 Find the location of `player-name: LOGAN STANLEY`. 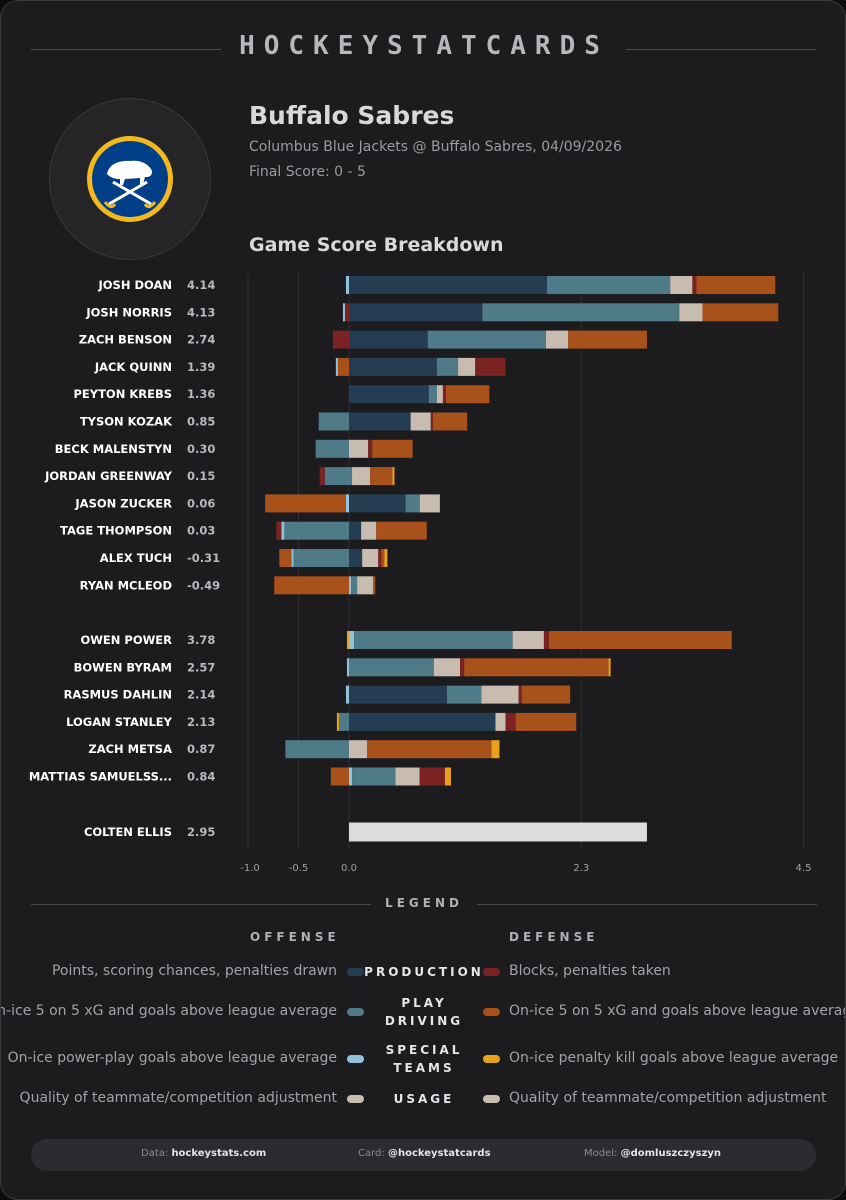

player-name: LOGAN STANLEY is located at coordinates (119, 722).